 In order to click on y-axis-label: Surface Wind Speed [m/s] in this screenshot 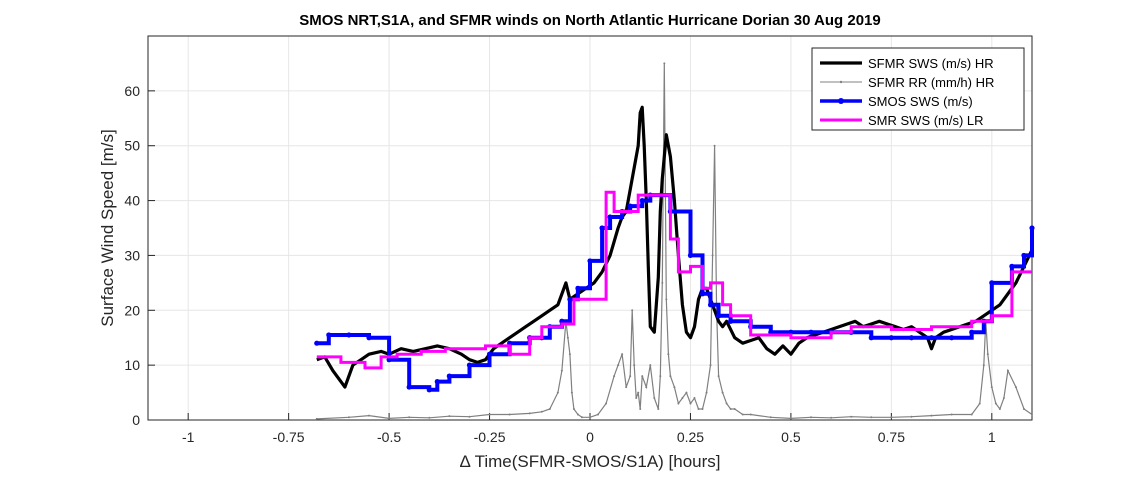, I will do `click(107, 227)`.